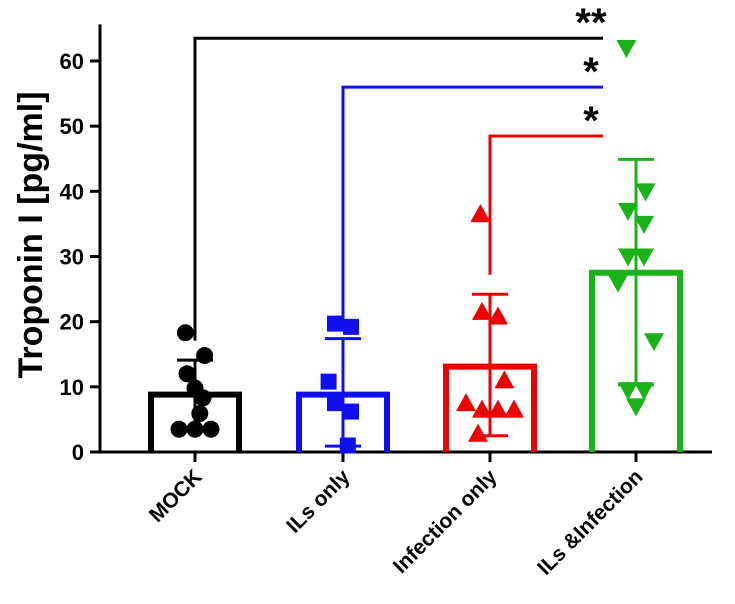  I want to click on y-tick-label: 0, so click(78, 452).